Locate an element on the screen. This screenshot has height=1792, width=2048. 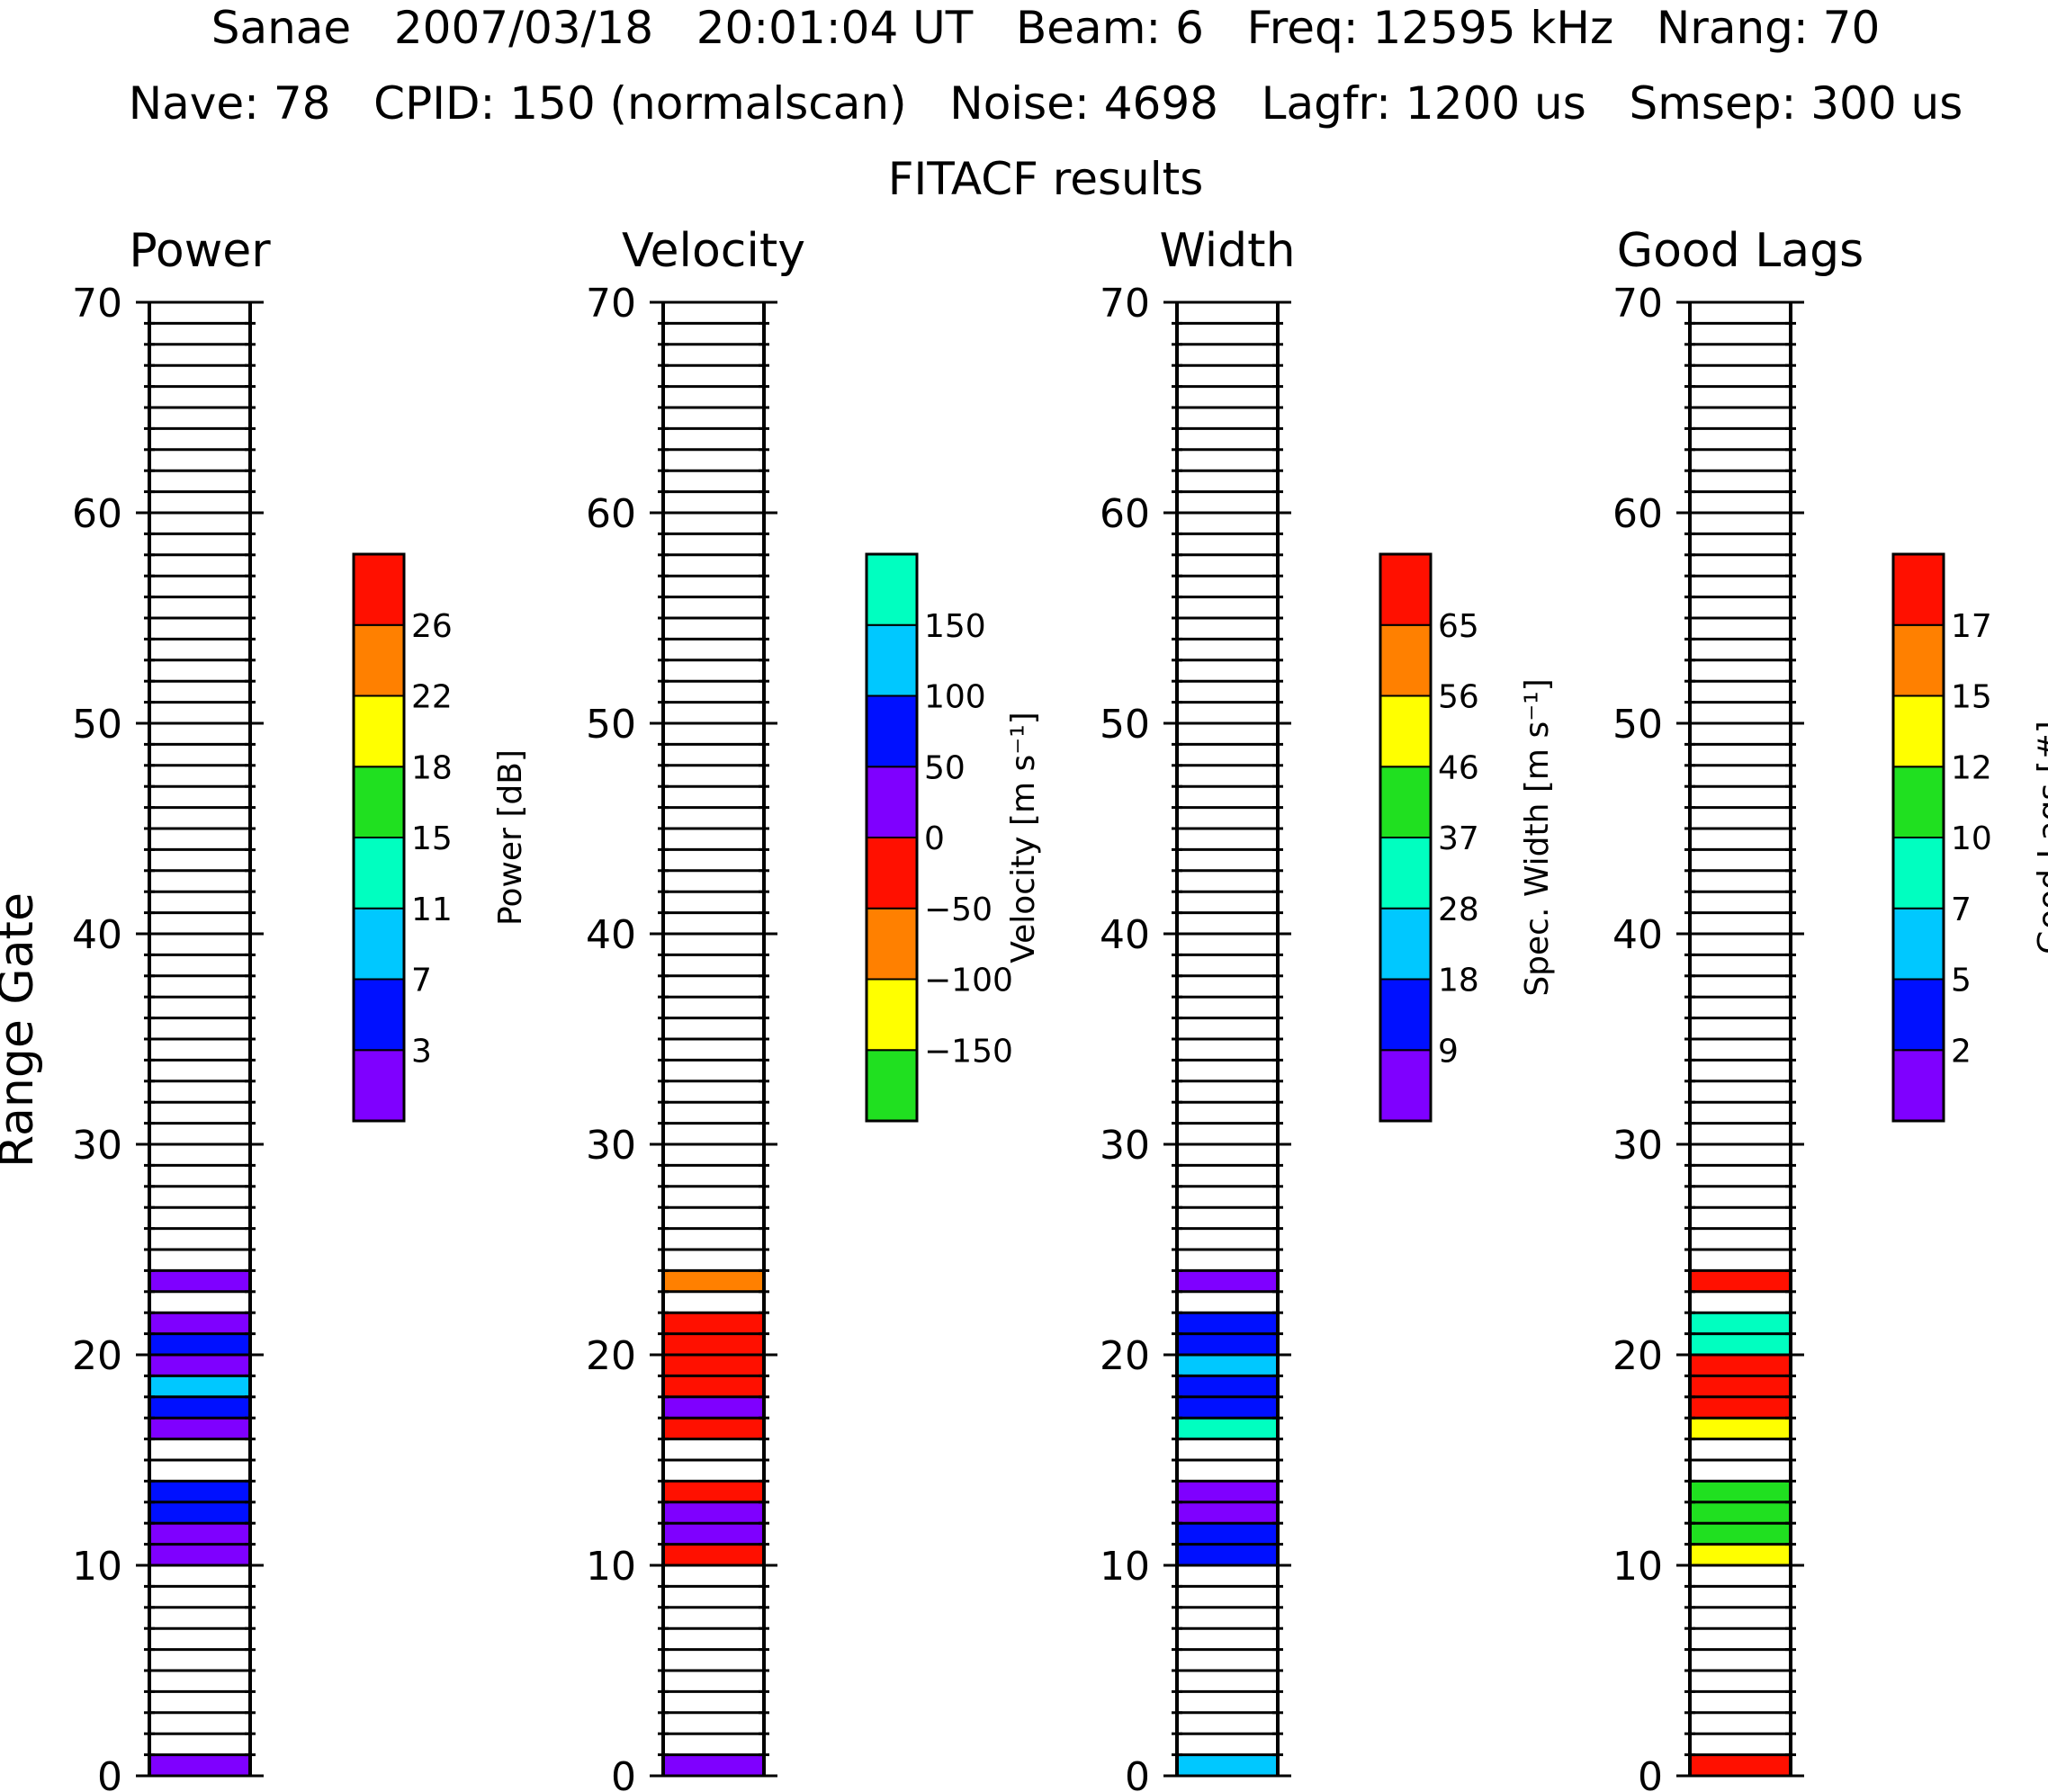
colorbar-label: −50 is located at coordinates (958, 910).